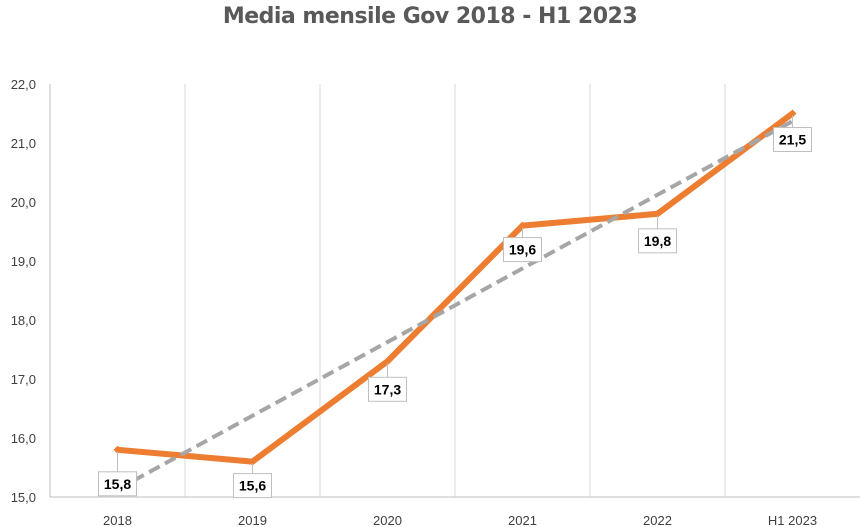 The width and height of the screenshot is (860, 527). What do you see at coordinates (23, 379) in the screenshot?
I see `y-tick-label: 17,0` at bounding box center [23, 379].